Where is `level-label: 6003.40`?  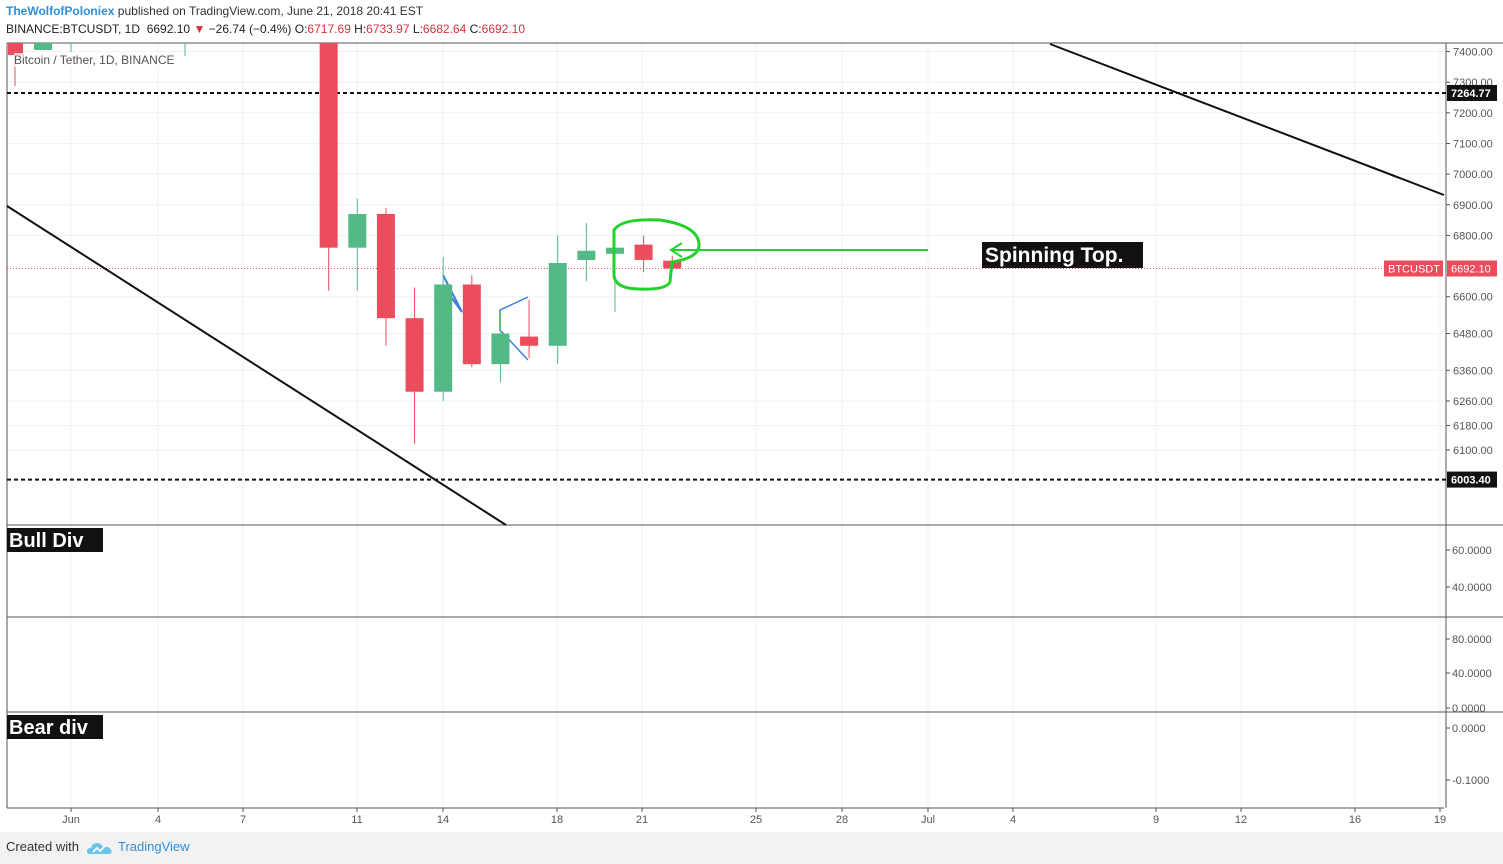 level-label: 6003.40 is located at coordinates (1471, 481).